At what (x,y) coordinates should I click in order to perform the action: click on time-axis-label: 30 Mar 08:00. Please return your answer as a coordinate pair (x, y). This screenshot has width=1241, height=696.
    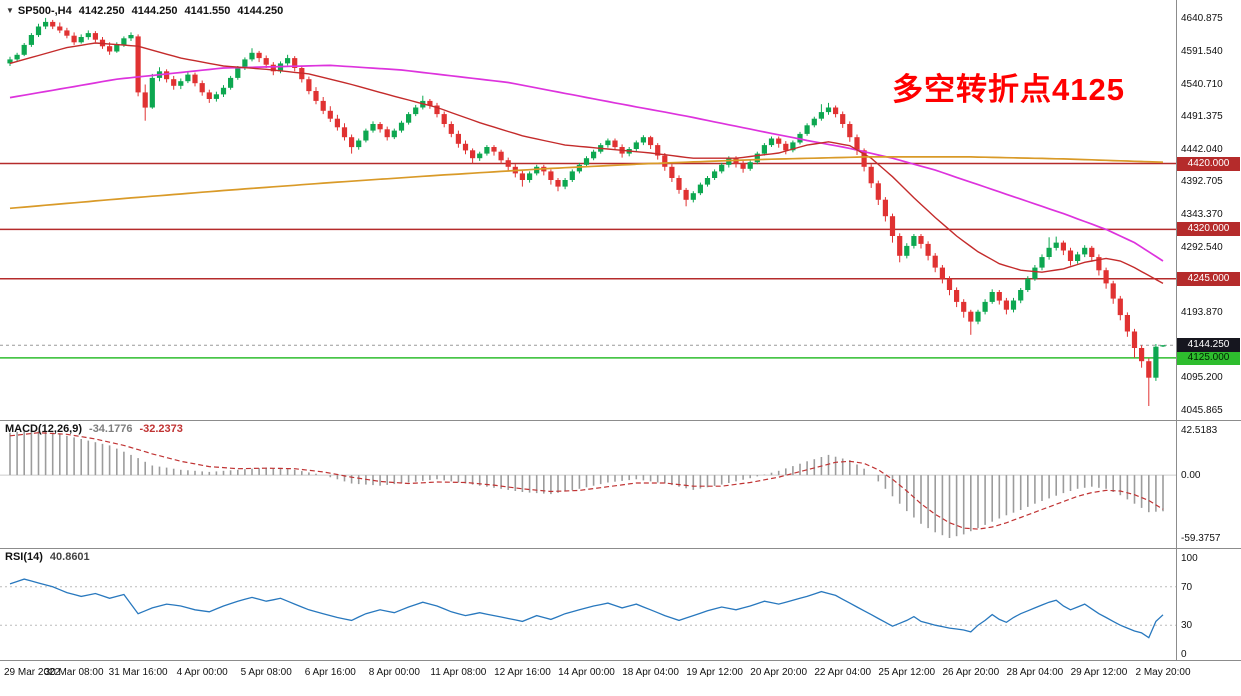
    Looking at the image, I should click on (74, 672).